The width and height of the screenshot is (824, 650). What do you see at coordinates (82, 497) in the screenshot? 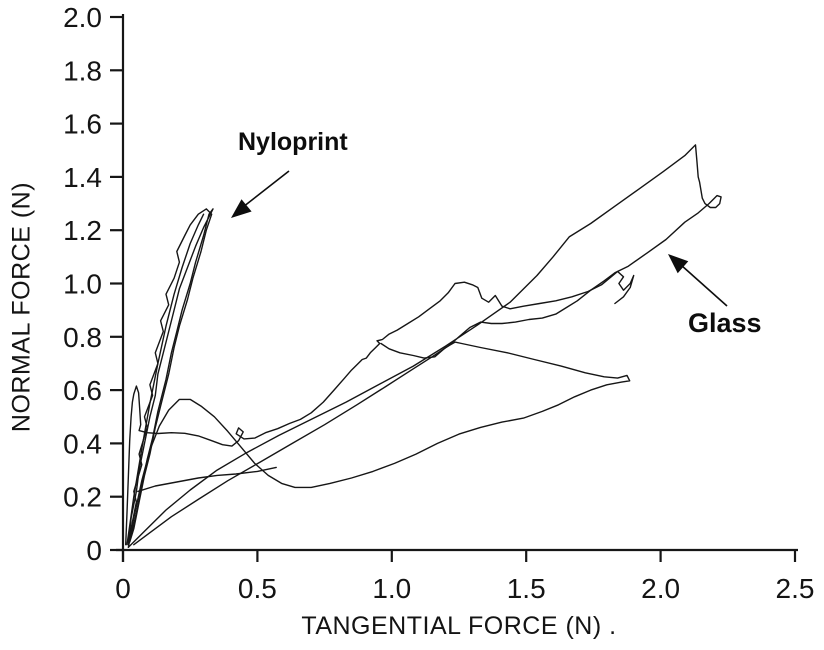
I see `y-tick-label: 0.2` at bounding box center [82, 497].